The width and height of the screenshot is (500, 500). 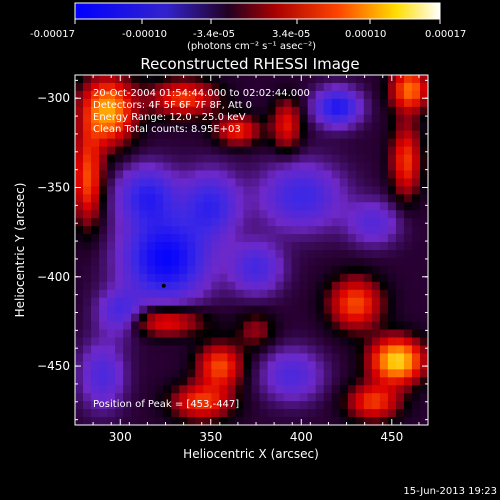 What do you see at coordinates (52, 34) in the screenshot?
I see `colorbar-tick-label: -0.00017` at bounding box center [52, 34].